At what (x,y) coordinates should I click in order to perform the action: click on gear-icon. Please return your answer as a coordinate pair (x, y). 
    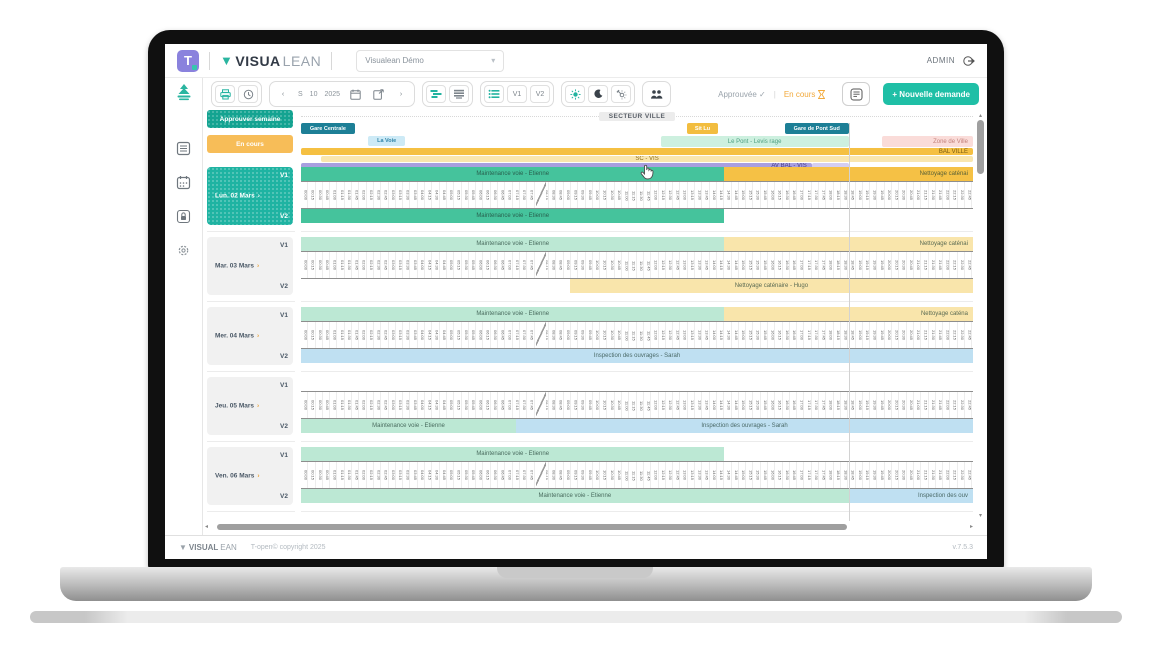
    Looking at the image, I should click on (184, 250).